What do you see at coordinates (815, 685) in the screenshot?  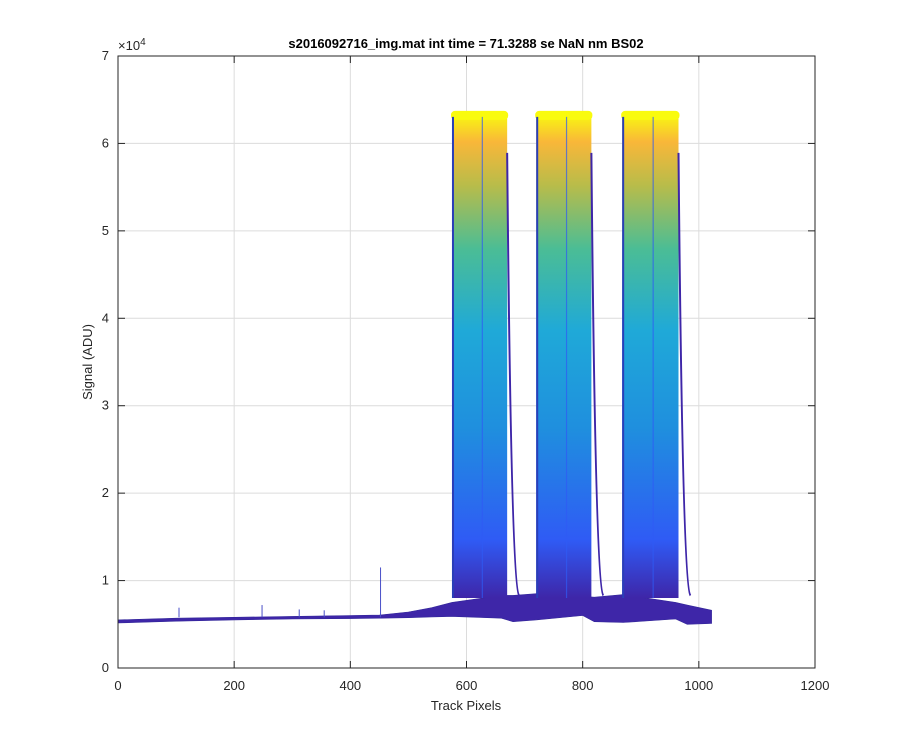 I see `x-tick-label: 1200` at bounding box center [815, 685].